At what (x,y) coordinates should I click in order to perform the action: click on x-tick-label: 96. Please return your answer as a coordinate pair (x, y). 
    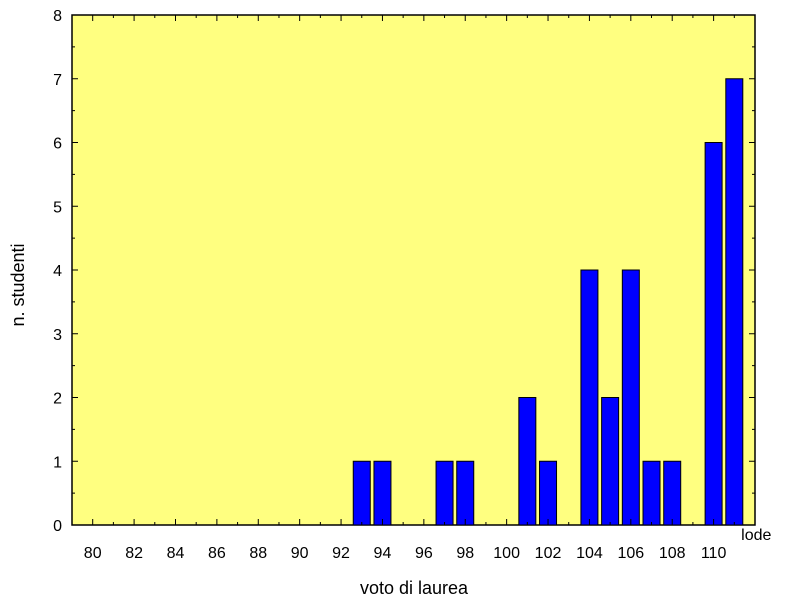
    Looking at the image, I should click on (424, 553).